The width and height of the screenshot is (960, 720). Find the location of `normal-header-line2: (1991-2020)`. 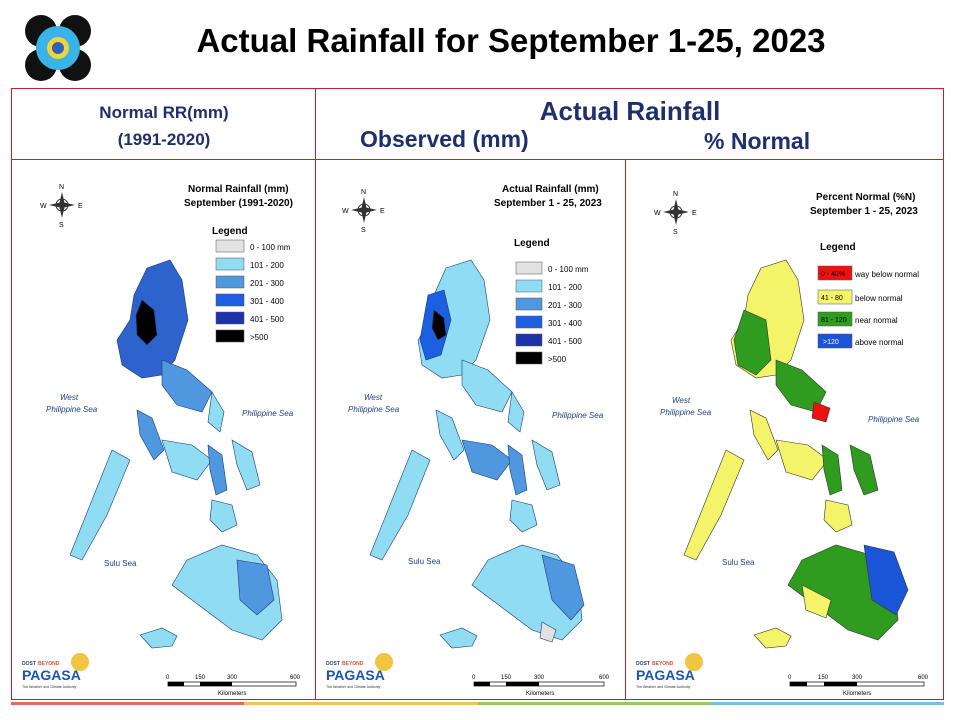

normal-header-line2: (1991-2020) is located at coordinates (164, 139).